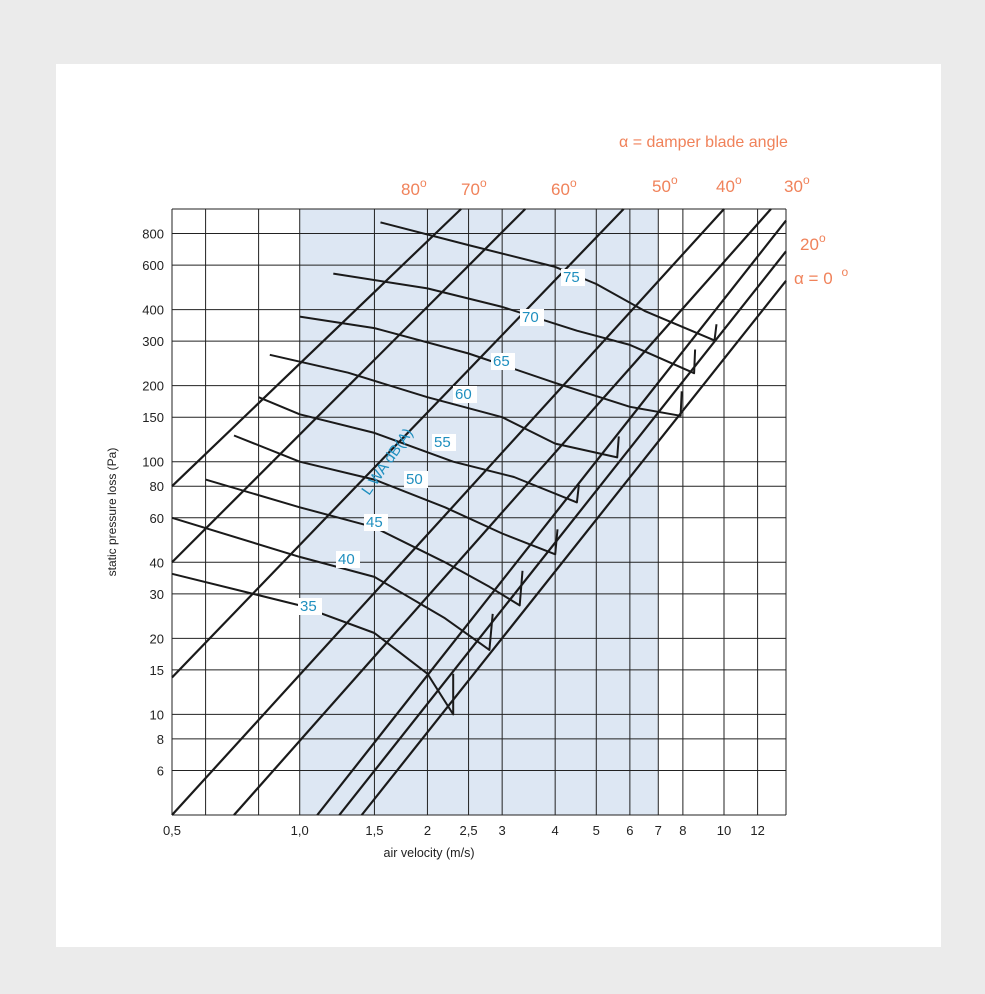 The image size is (985, 994). Describe the element at coordinates (153, 265) in the screenshot. I see `y-tick-label: 600` at that location.